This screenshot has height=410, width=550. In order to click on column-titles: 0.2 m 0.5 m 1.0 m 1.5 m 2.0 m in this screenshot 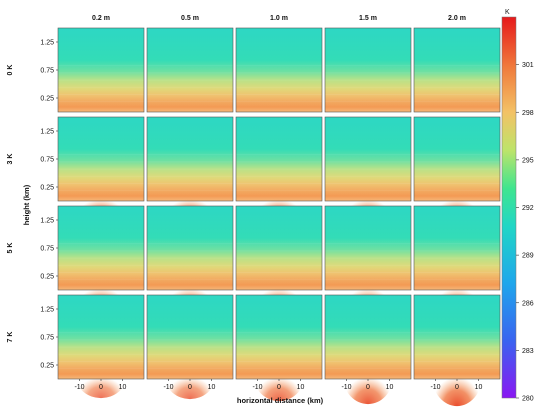, I will do `click(279, 18)`.